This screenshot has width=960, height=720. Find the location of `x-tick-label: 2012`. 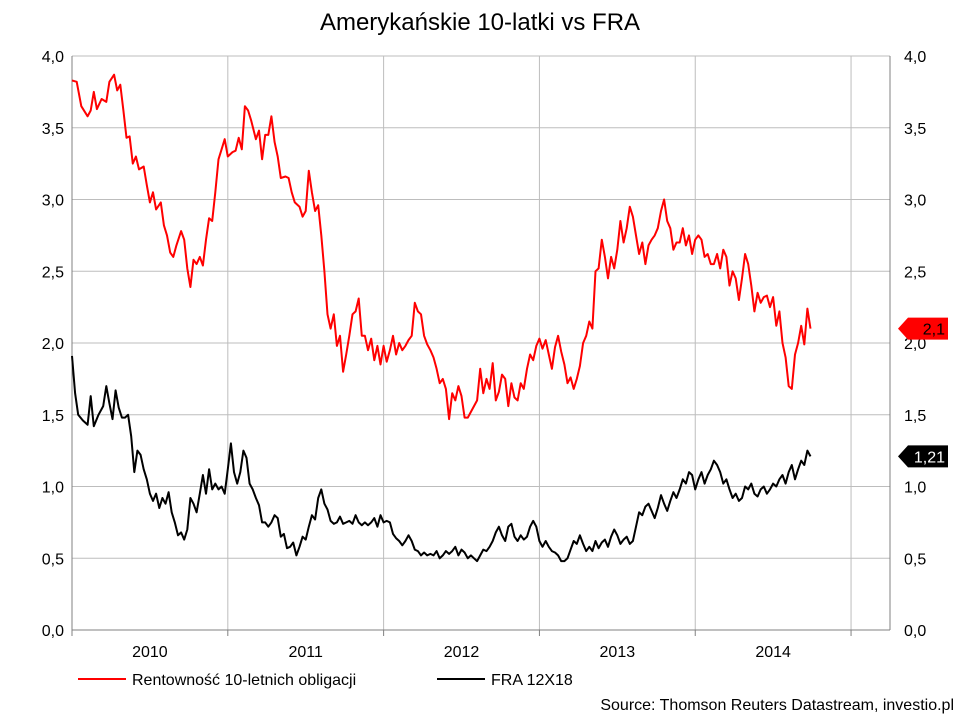

x-tick-label: 2012 is located at coordinates (462, 652).